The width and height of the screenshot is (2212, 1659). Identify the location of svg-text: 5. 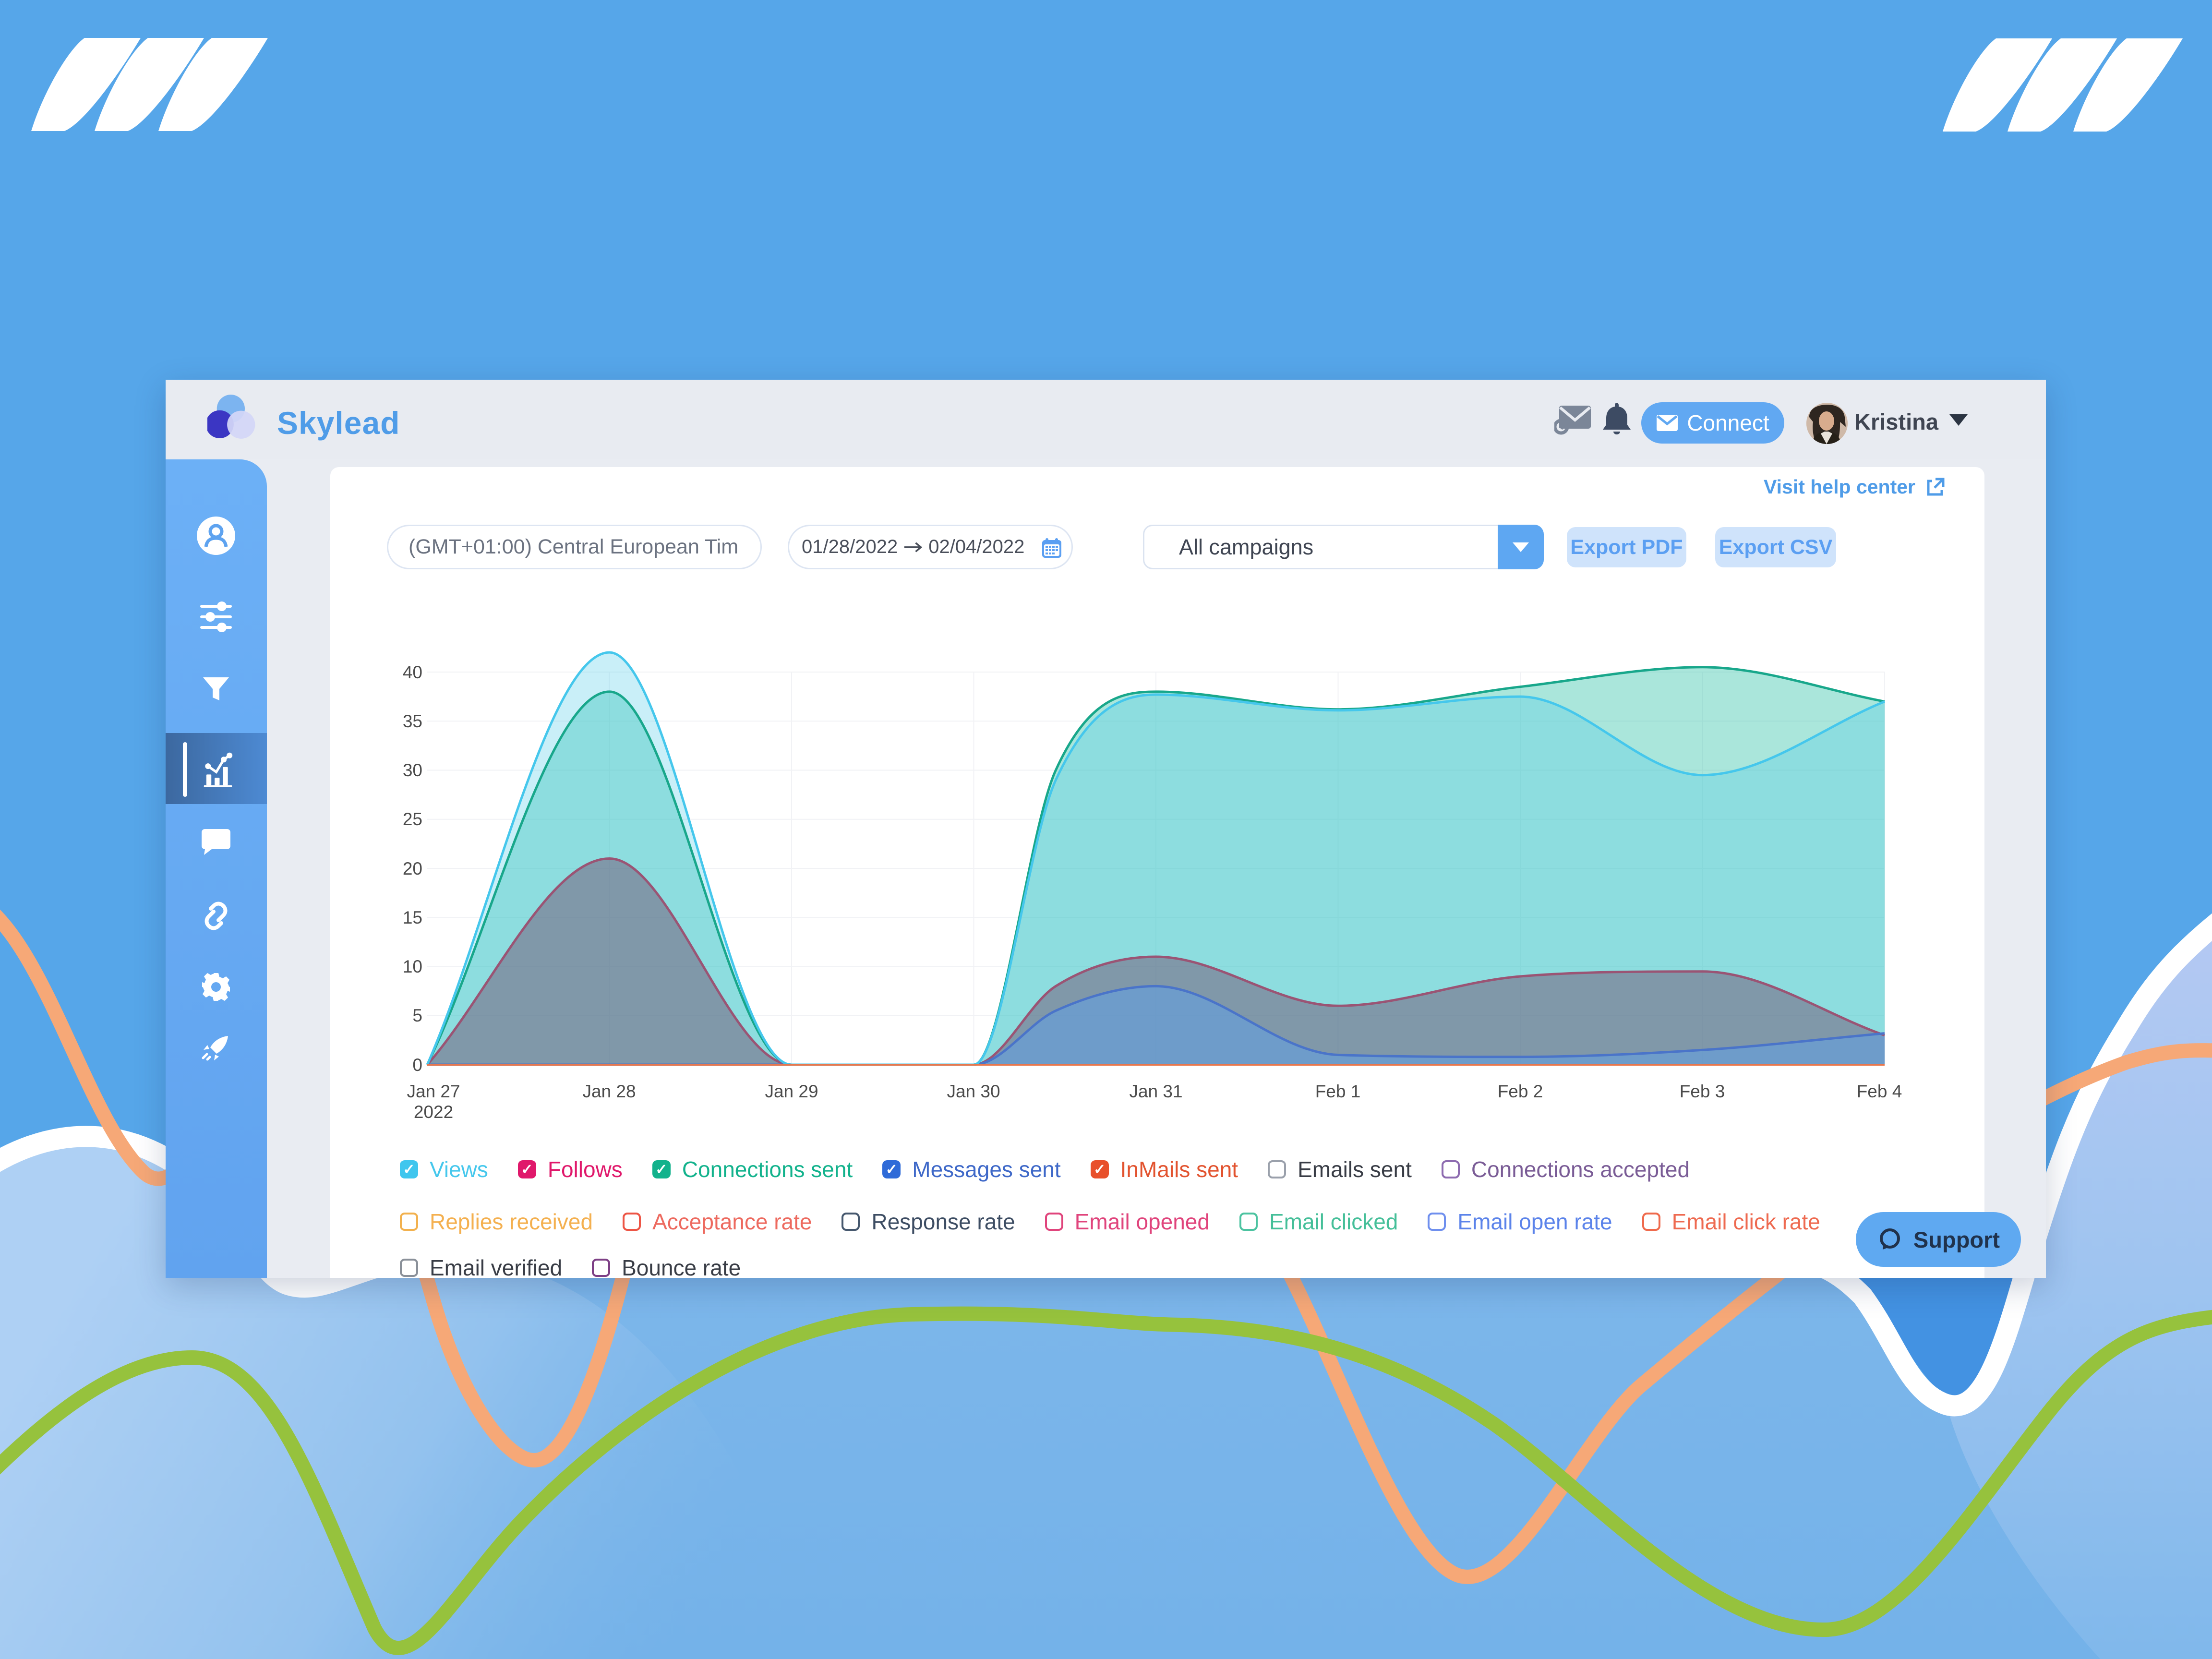
(417, 1015).